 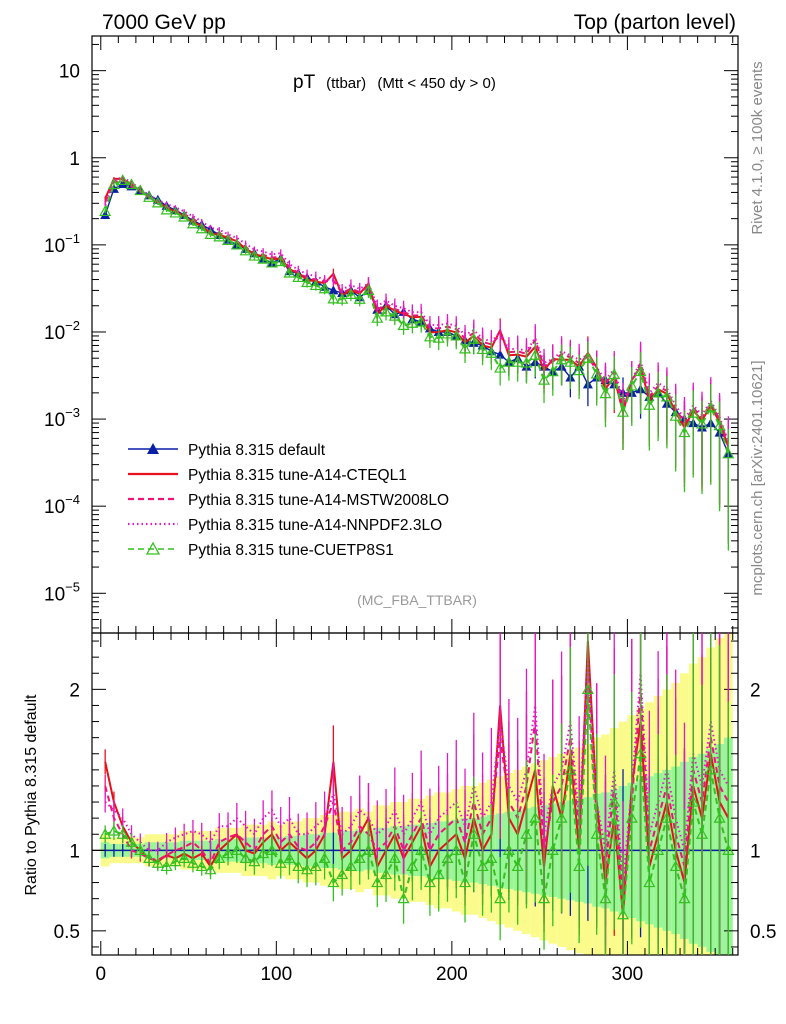 I want to click on ratio-ylabel: Ratio to Pythia 8.315 default, so click(x=31, y=795).